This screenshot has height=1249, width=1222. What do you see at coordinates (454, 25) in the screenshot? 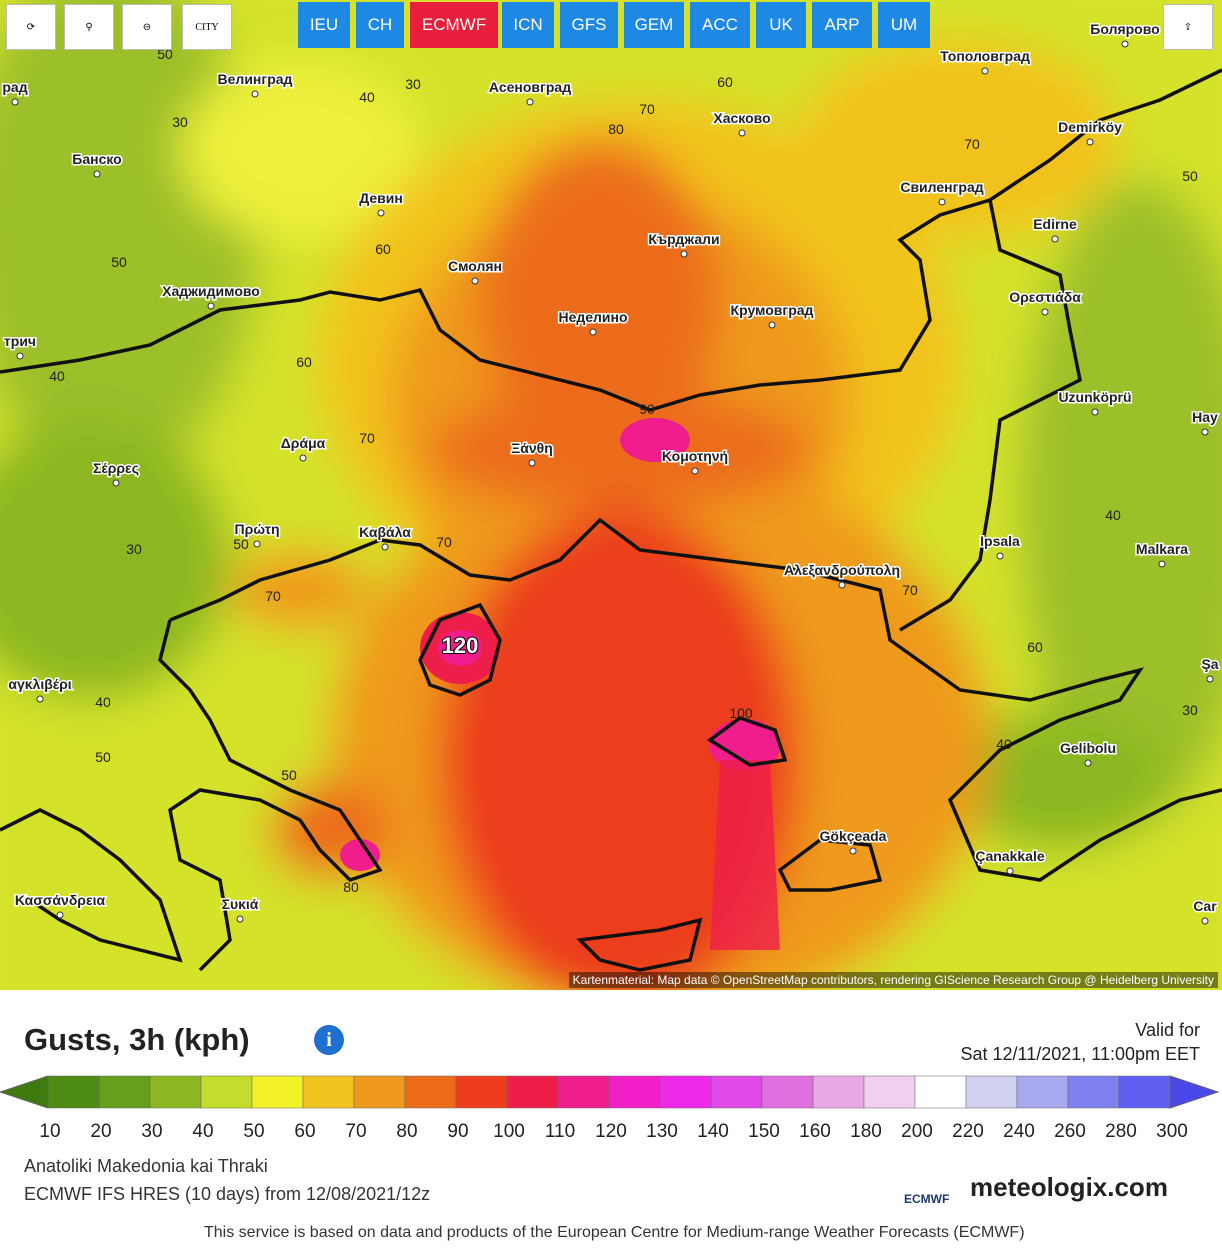
I see `model-tab: ECMWF` at bounding box center [454, 25].